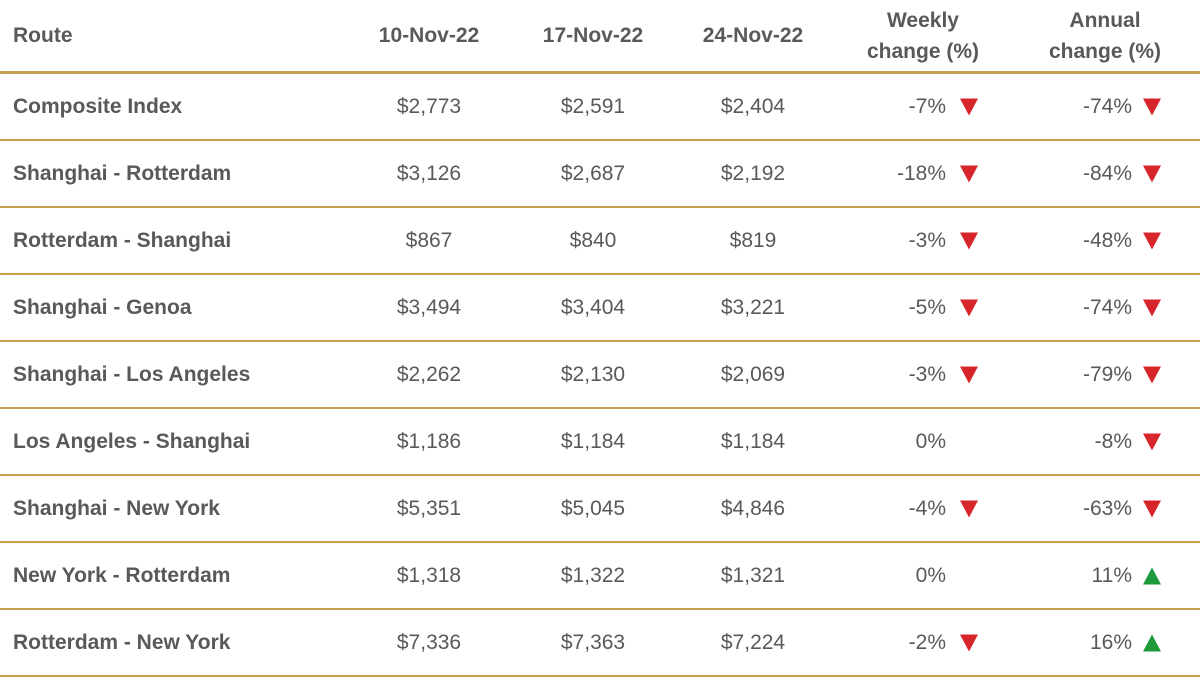 Image resolution: width=1200 pixels, height=680 pixels. What do you see at coordinates (1107, 374) in the screenshot?
I see `annual-change-value: -79%` at bounding box center [1107, 374].